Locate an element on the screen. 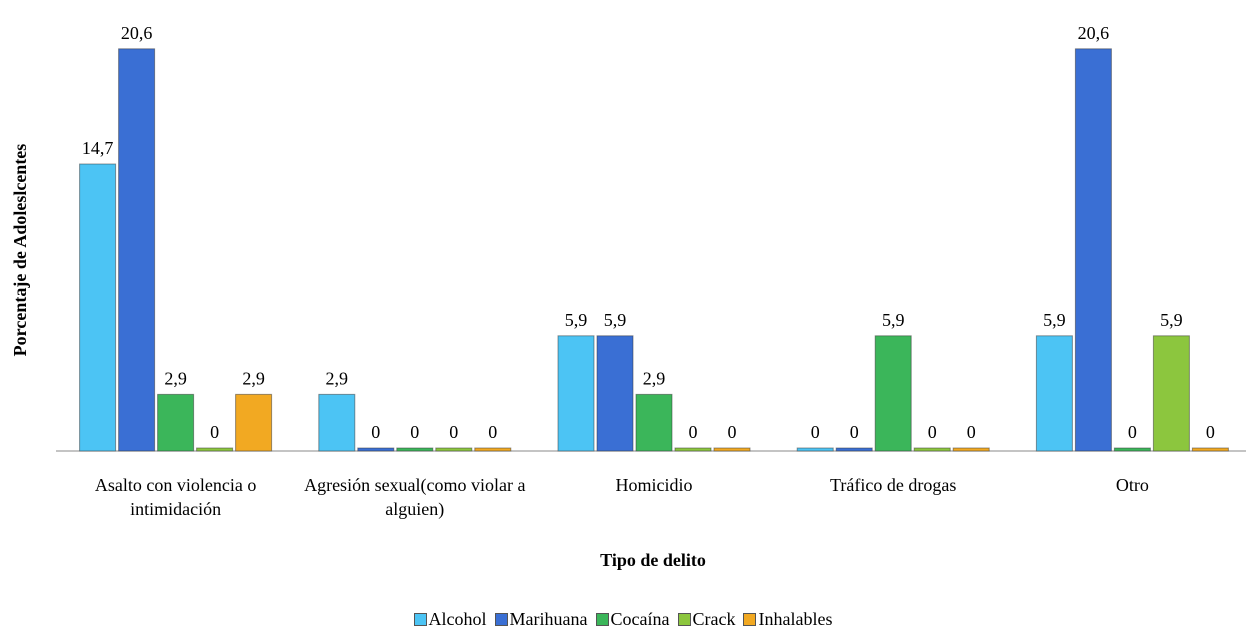 This screenshot has height=631, width=1246. legend-item: Marihuana is located at coordinates (541, 619).